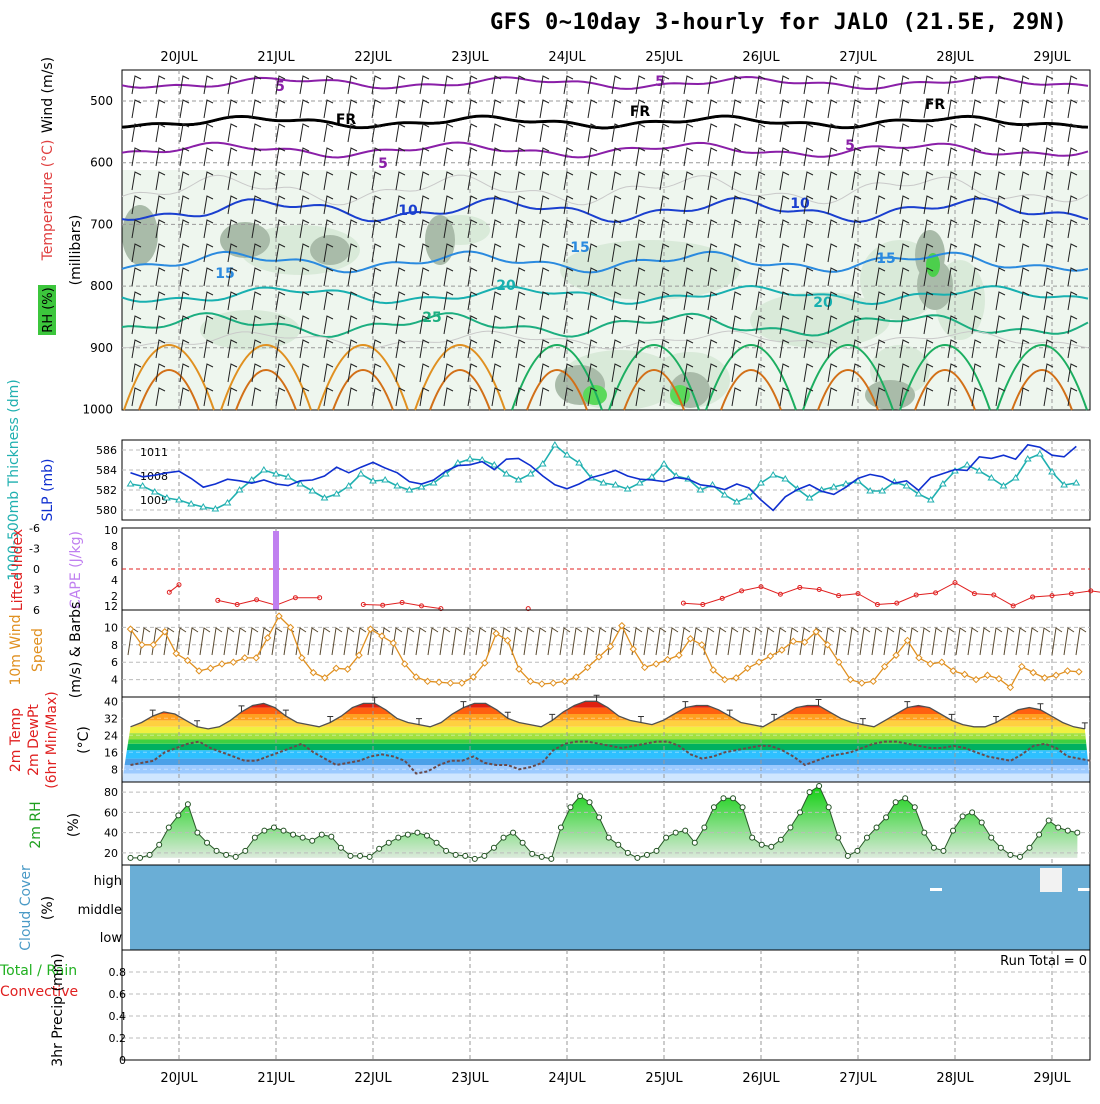  What do you see at coordinates (169, 592) in the screenshot?
I see `li-point` at bounding box center [169, 592].